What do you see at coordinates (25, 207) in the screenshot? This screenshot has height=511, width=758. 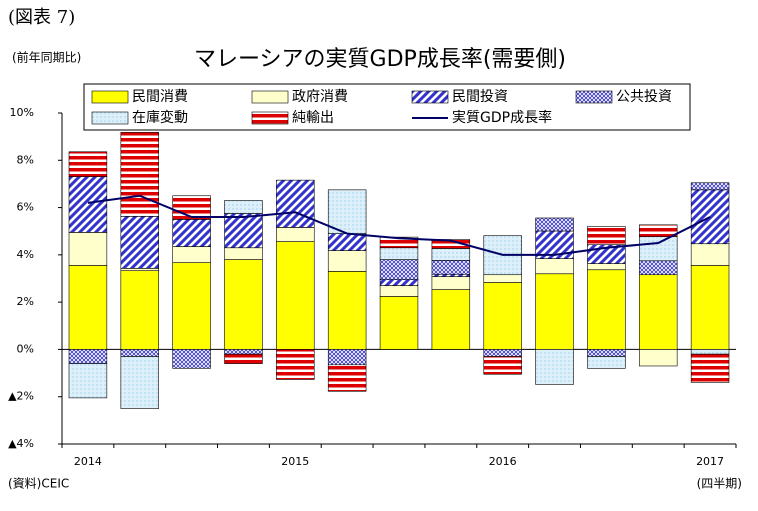 I see `y-tick-label: 6%` at bounding box center [25, 207].